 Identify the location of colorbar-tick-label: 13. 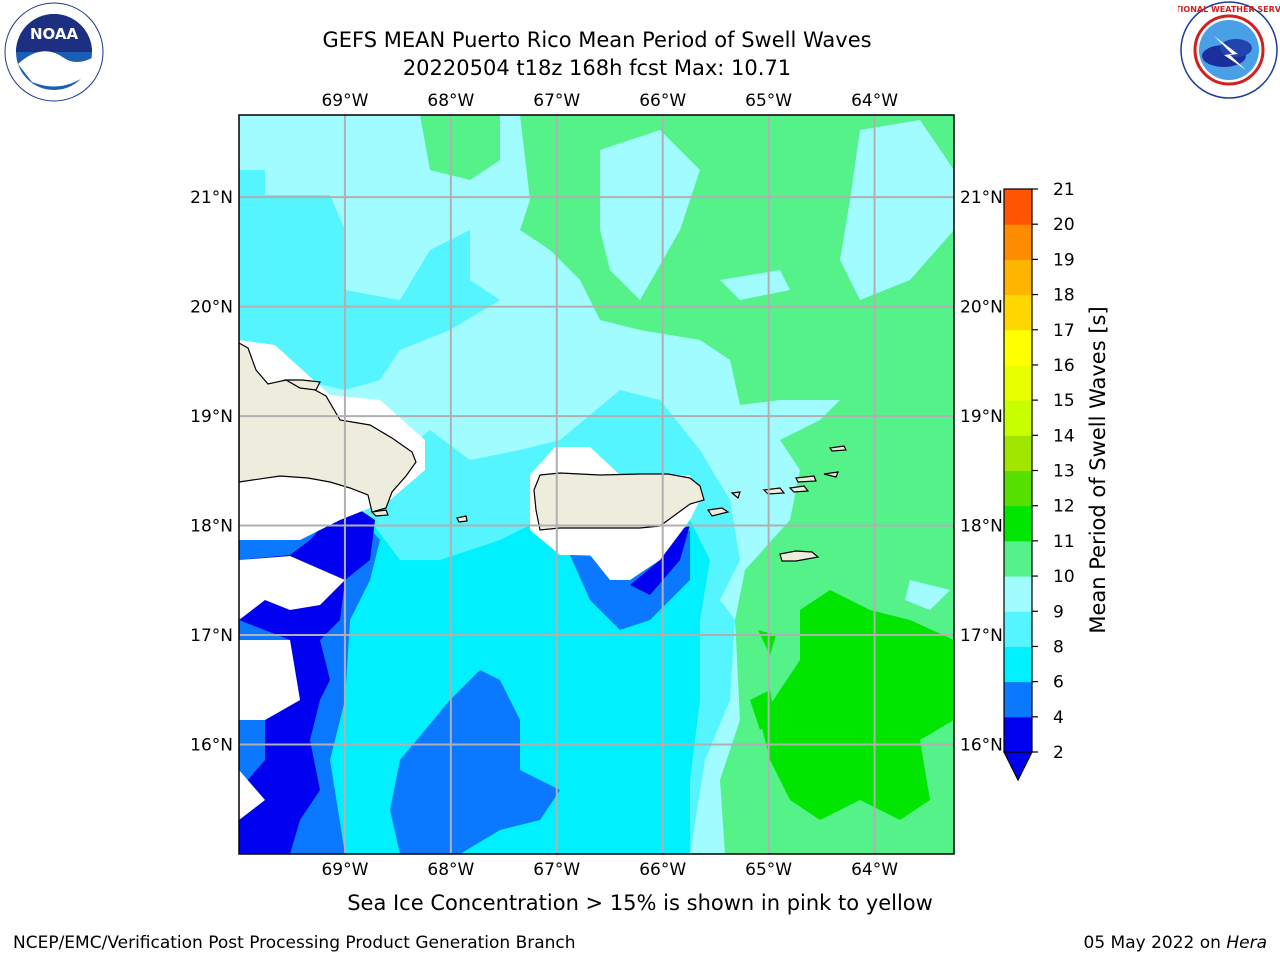
(1064, 472).